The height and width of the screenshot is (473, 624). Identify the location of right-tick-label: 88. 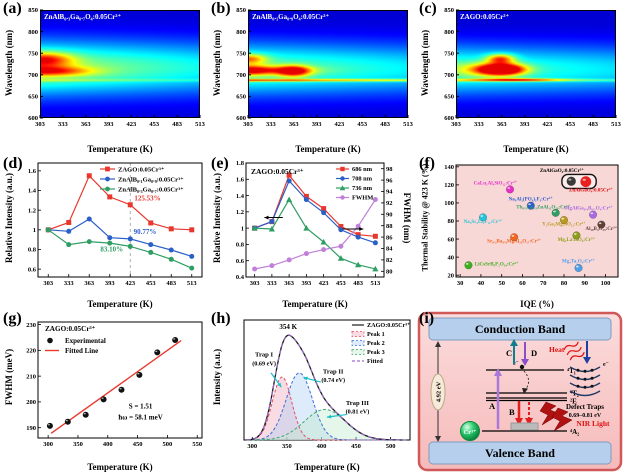
(389, 226).